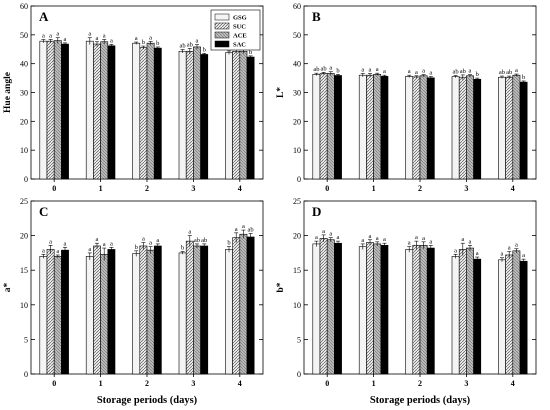 This screenshot has width=550, height=410. What do you see at coordinates (24, 6) in the screenshot?
I see `y-tick-label: 60` at bounding box center [24, 6].